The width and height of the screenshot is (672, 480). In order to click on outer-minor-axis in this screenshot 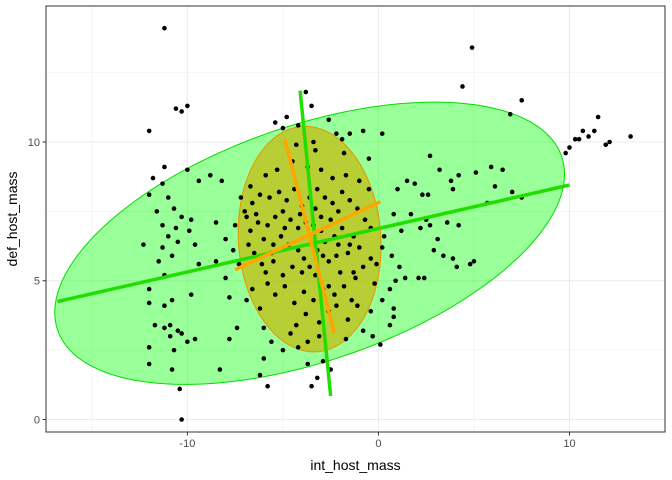, I will do `click(315, 243)`.